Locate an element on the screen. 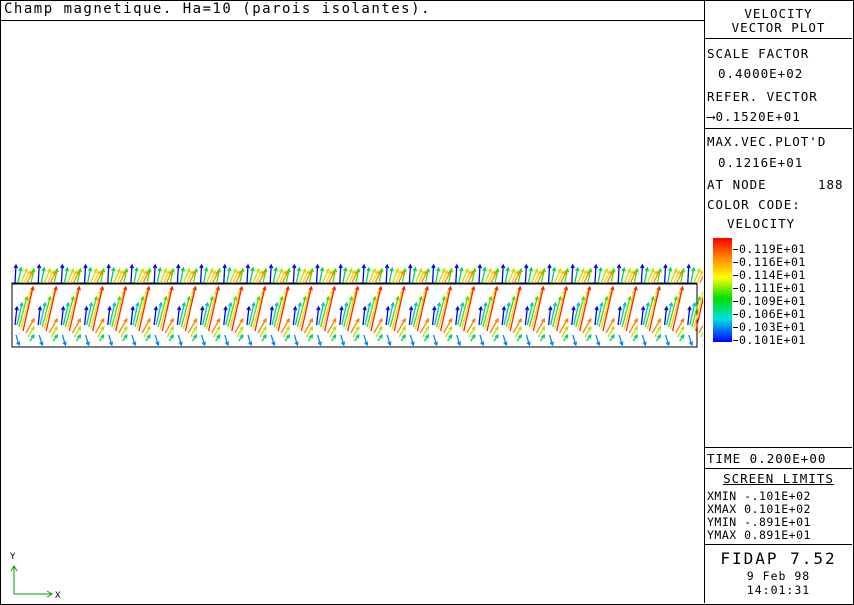 This screenshot has width=854, height=605. panel-separator is located at coordinates (778, 447).